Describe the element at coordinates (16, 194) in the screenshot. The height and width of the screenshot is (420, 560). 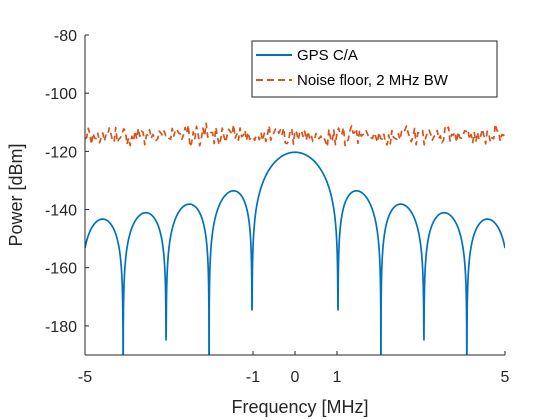
I see `y-axis-label: Power [dBm]` at that location.